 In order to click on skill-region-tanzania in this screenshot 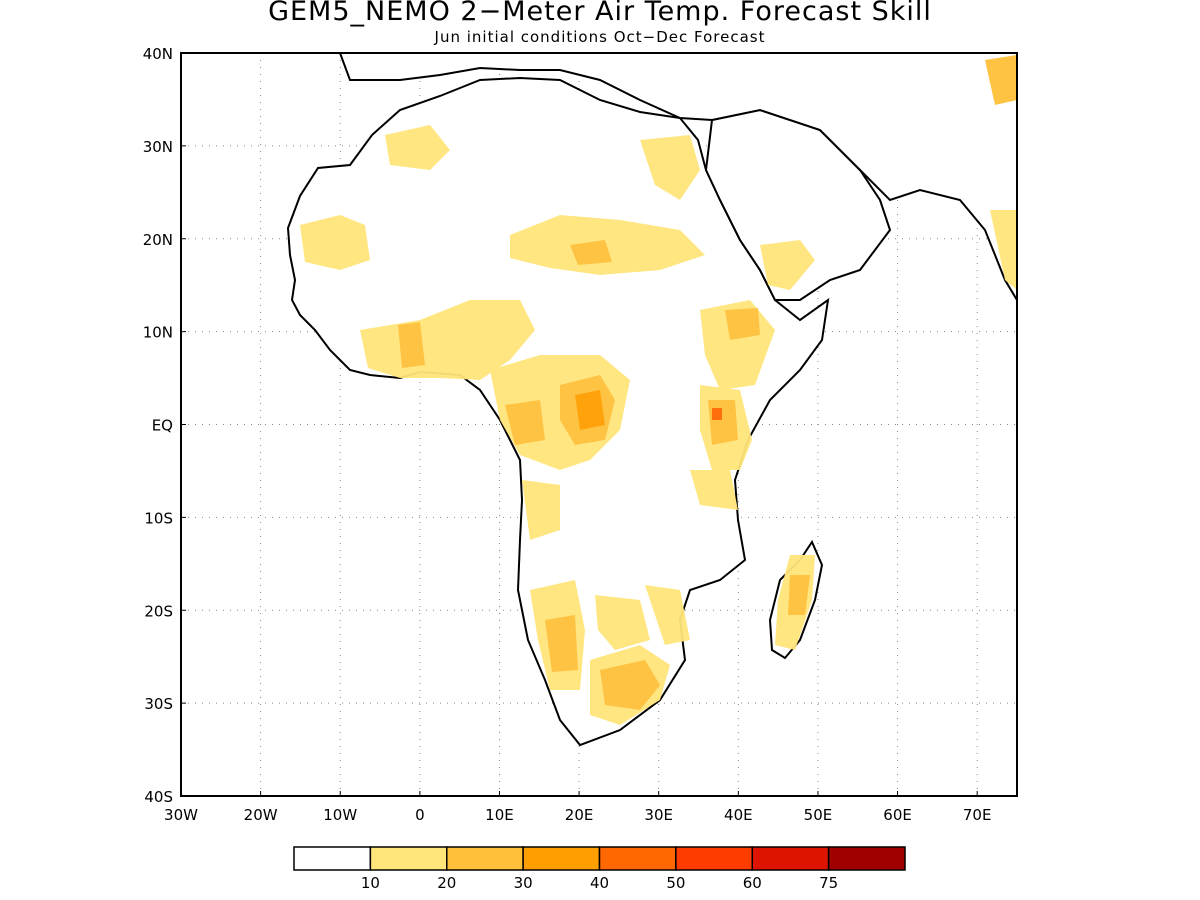, I will do `click(714, 490)`.